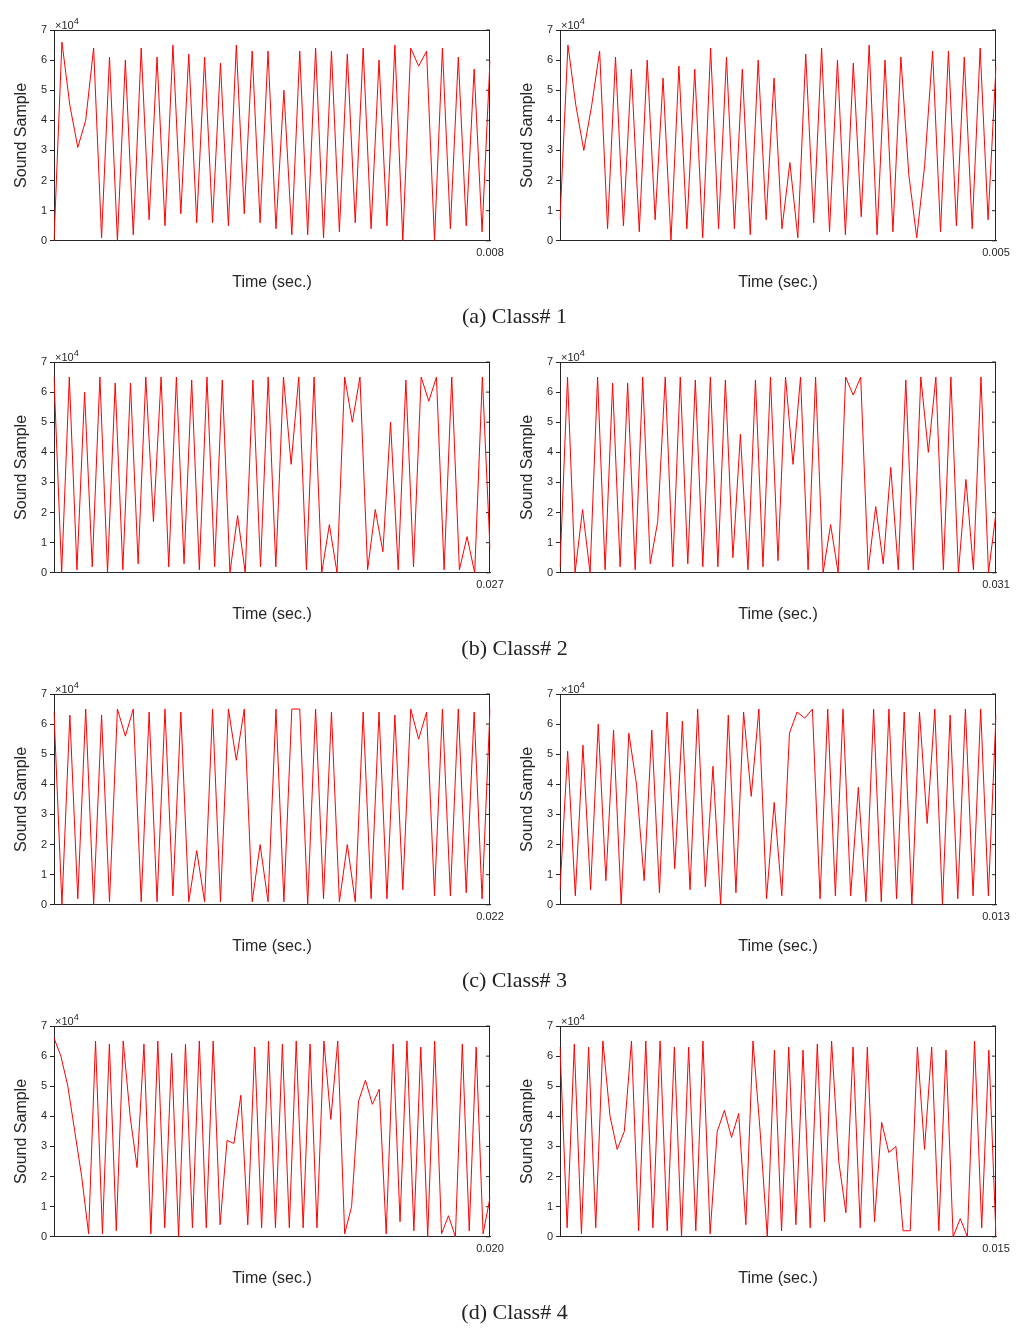 The image size is (1029, 1336). Describe the element at coordinates (514, 980) in the screenshot. I see `text: (c) Class# 3` at that location.